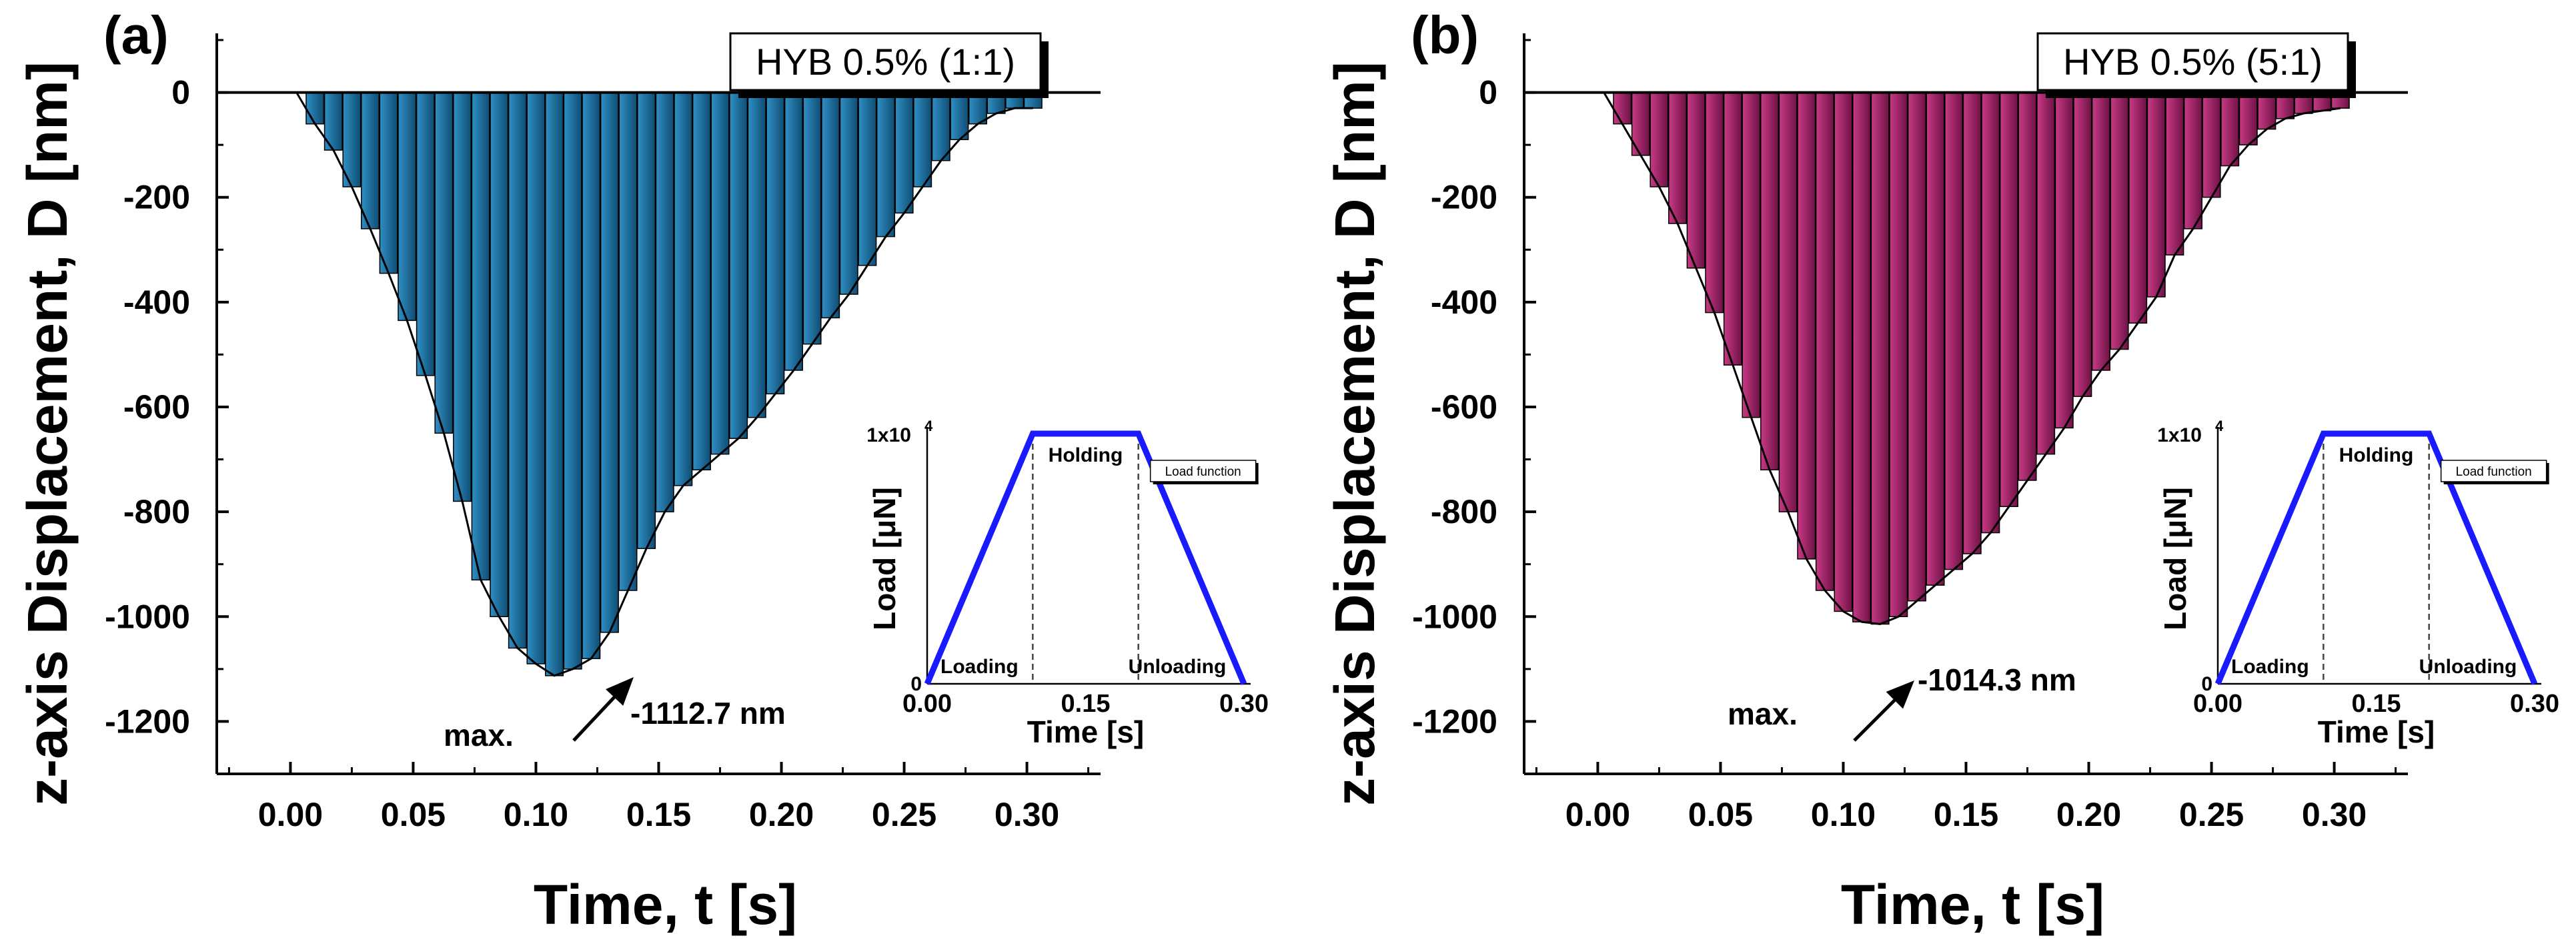  What do you see at coordinates (156, 302) in the screenshot?
I see `y-tick-label: -400` at bounding box center [156, 302].